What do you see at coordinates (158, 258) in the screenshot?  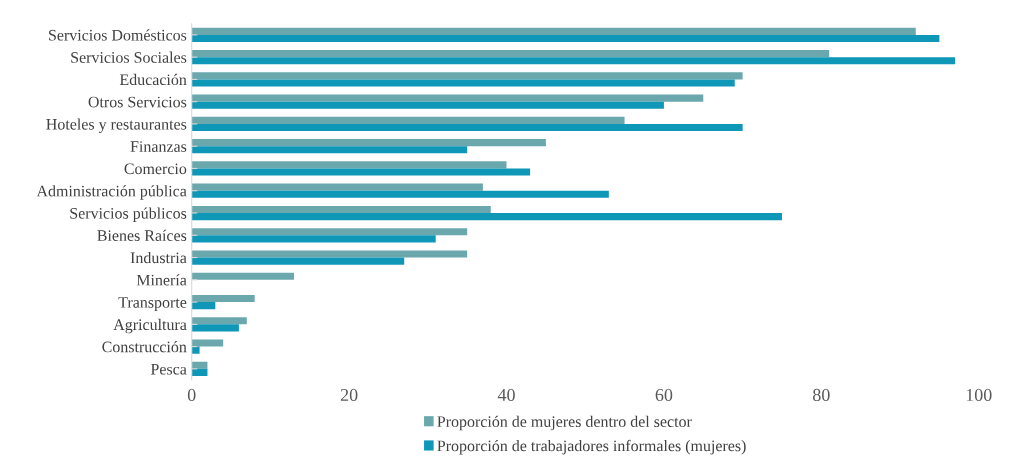 I see `y-tick-label: Industria` at bounding box center [158, 258].